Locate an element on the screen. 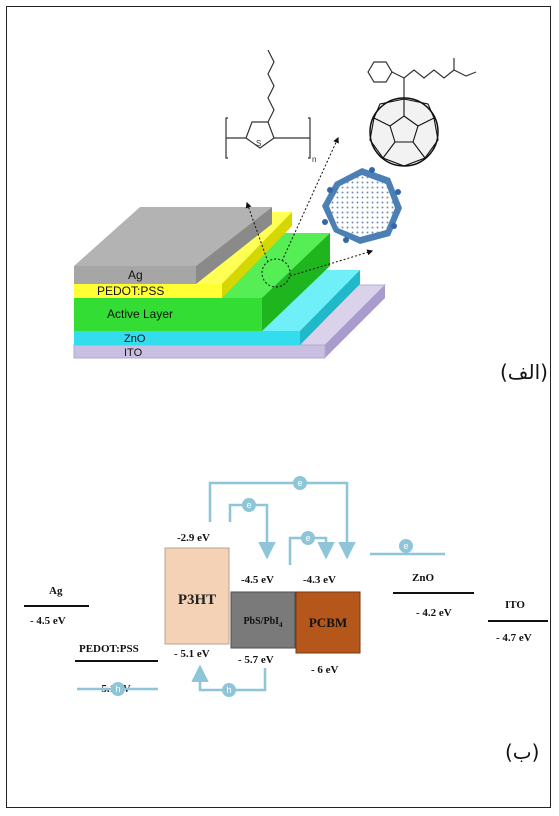  energy-p3ht: P3HT -2.9 eV - 5.1 eV is located at coordinates (197, 596).